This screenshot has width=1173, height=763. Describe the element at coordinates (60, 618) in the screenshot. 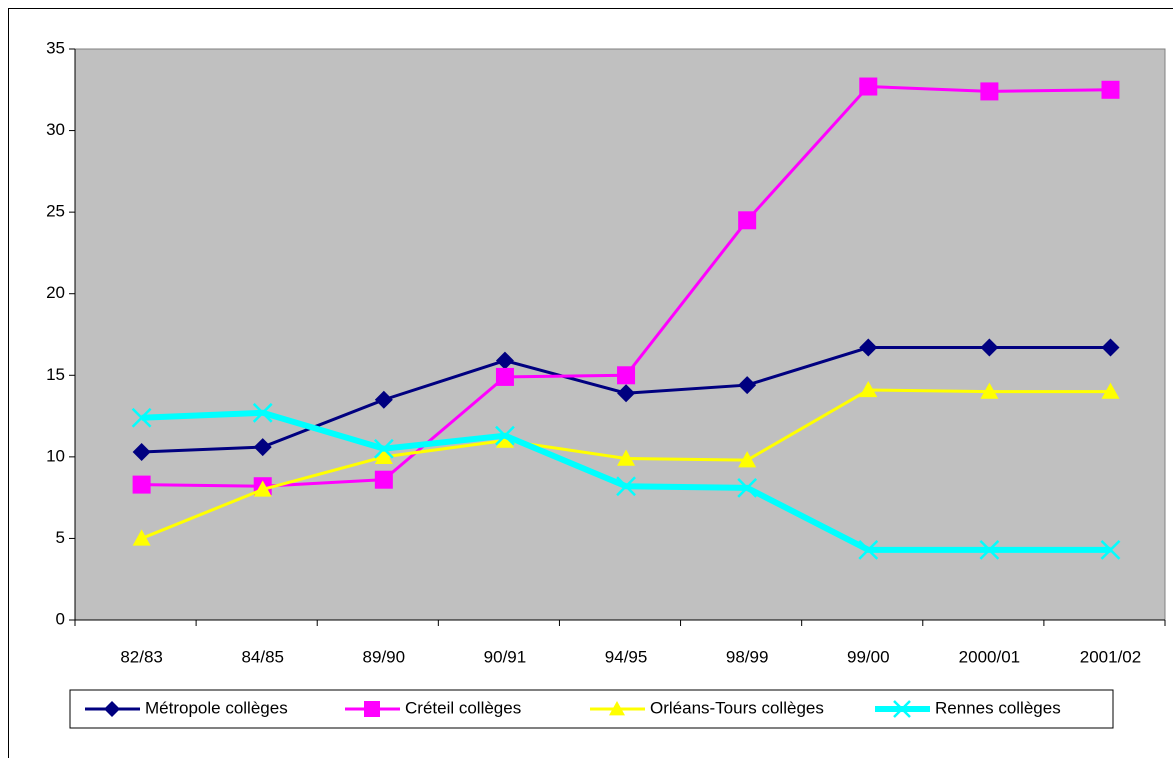

I see `y-tick-label: 0` at that location.